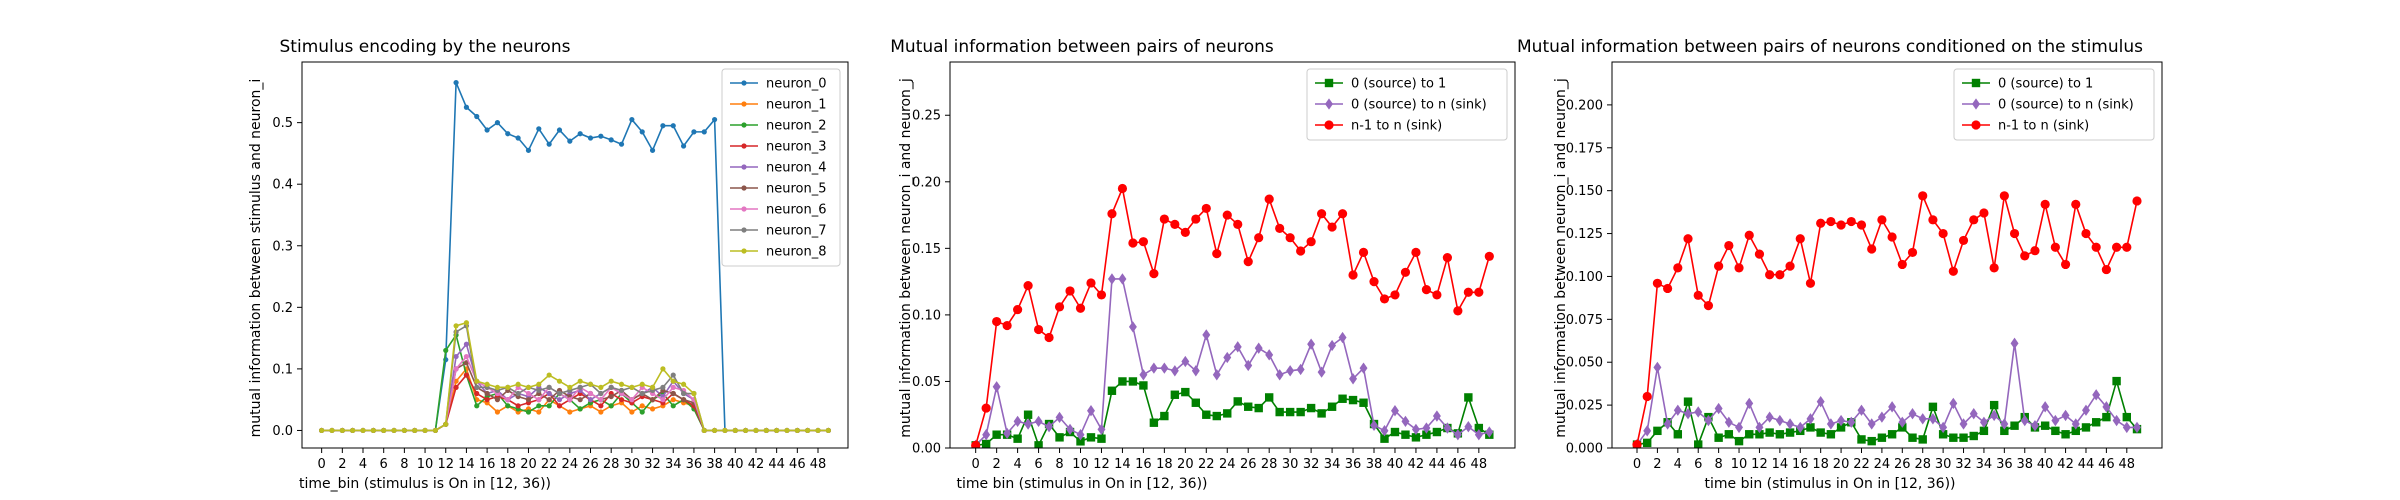 This screenshot has height=500, width=2400. I want to click on y-tick-label: 0.10, so click(926, 315).